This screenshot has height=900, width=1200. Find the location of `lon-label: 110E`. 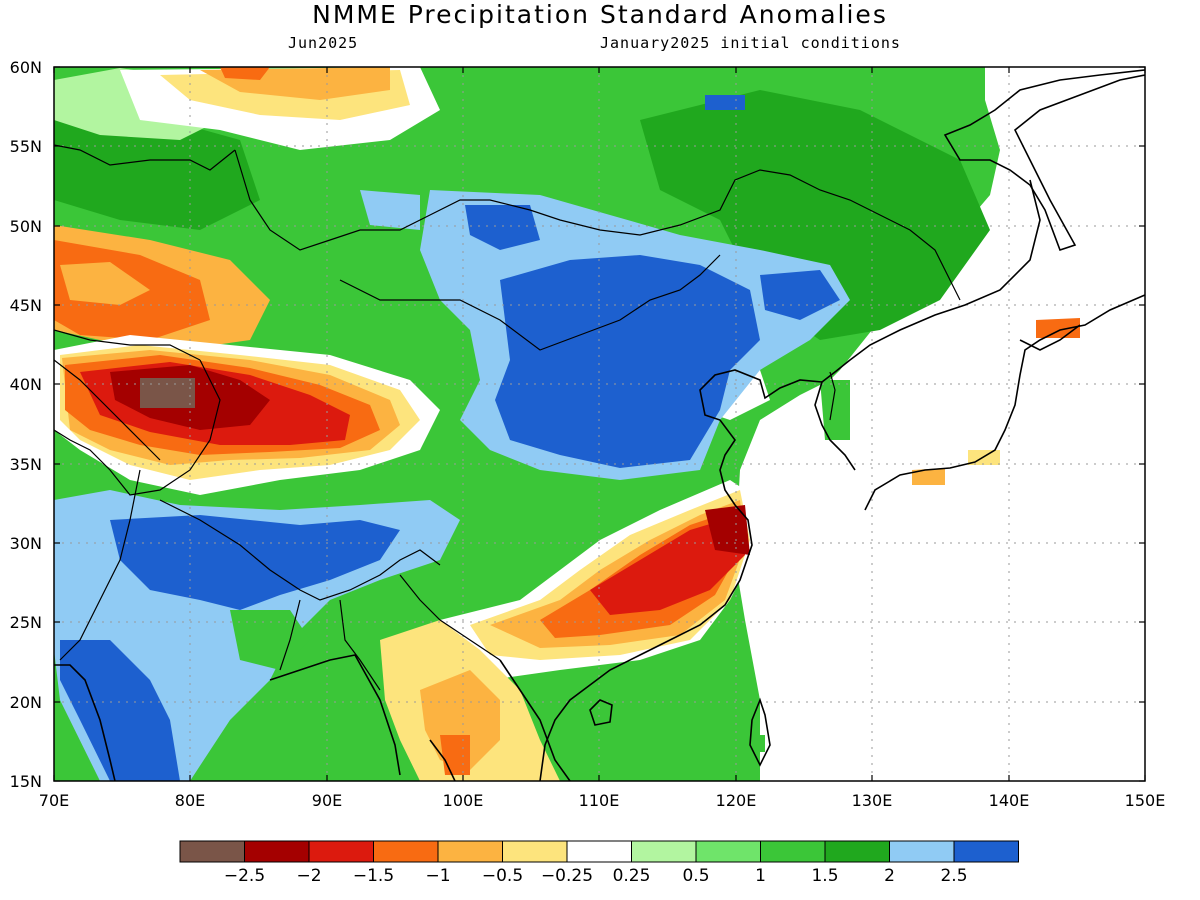

lon-label: 110E is located at coordinates (599, 800).